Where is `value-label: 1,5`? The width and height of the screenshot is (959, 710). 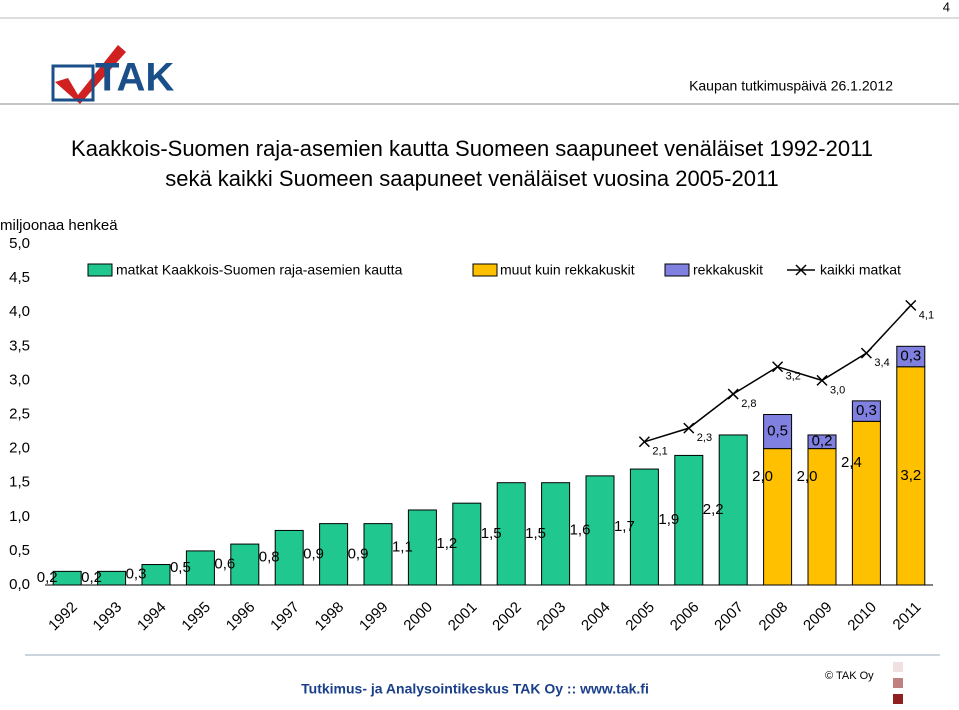
value-label: 1,5 is located at coordinates (535, 533).